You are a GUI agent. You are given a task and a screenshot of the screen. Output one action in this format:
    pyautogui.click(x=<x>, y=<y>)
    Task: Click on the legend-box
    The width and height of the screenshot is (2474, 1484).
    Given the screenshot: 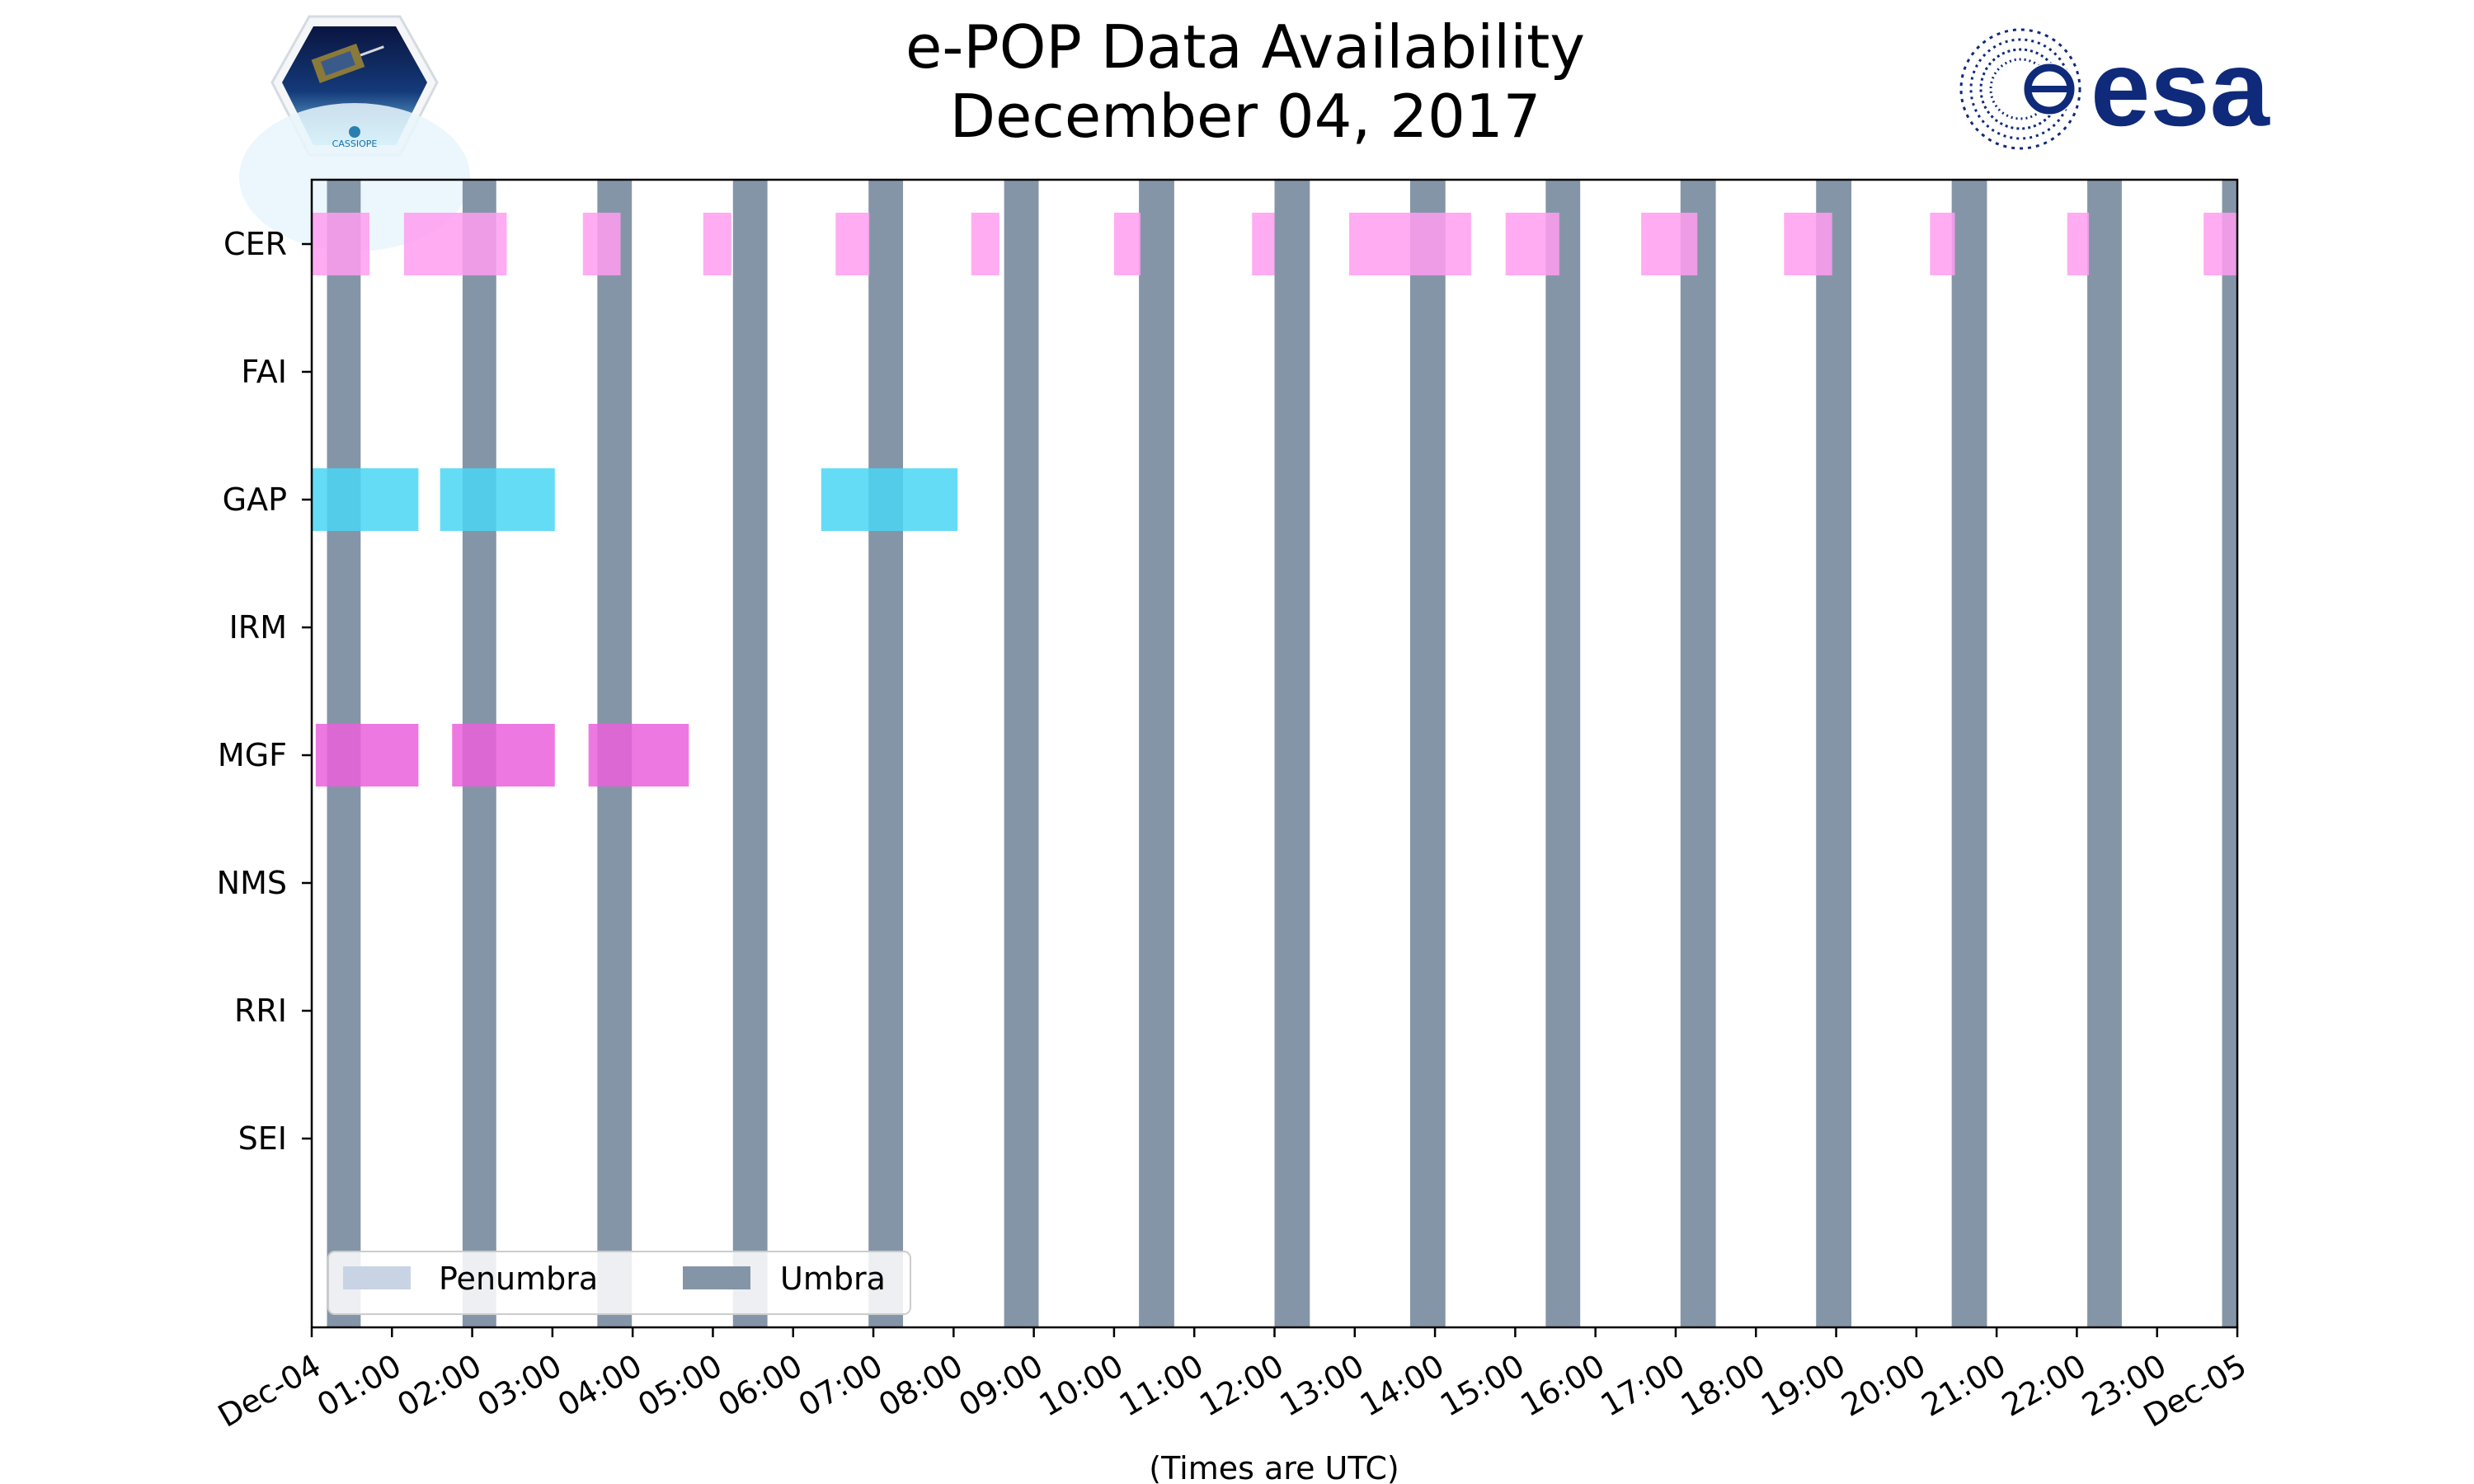 What is the action you would take?
    pyautogui.click(x=619, y=1283)
    